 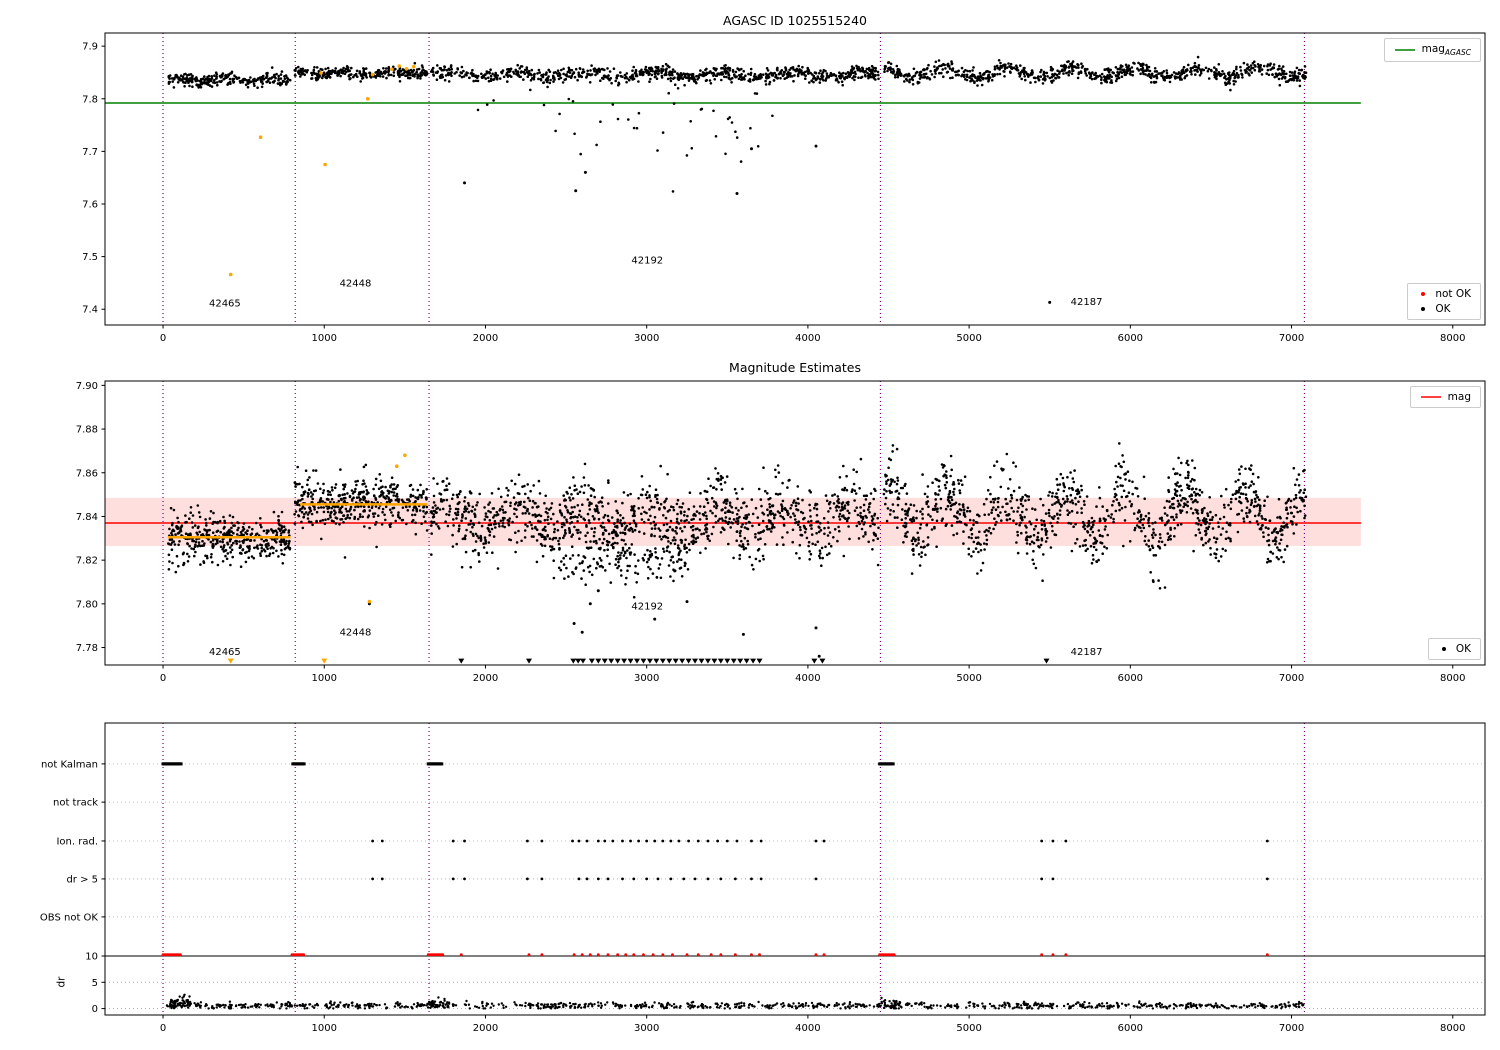 What do you see at coordinates (1453, 294) in the screenshot?
I see `legend-label: not OK` at bounding box center [1453, 294].